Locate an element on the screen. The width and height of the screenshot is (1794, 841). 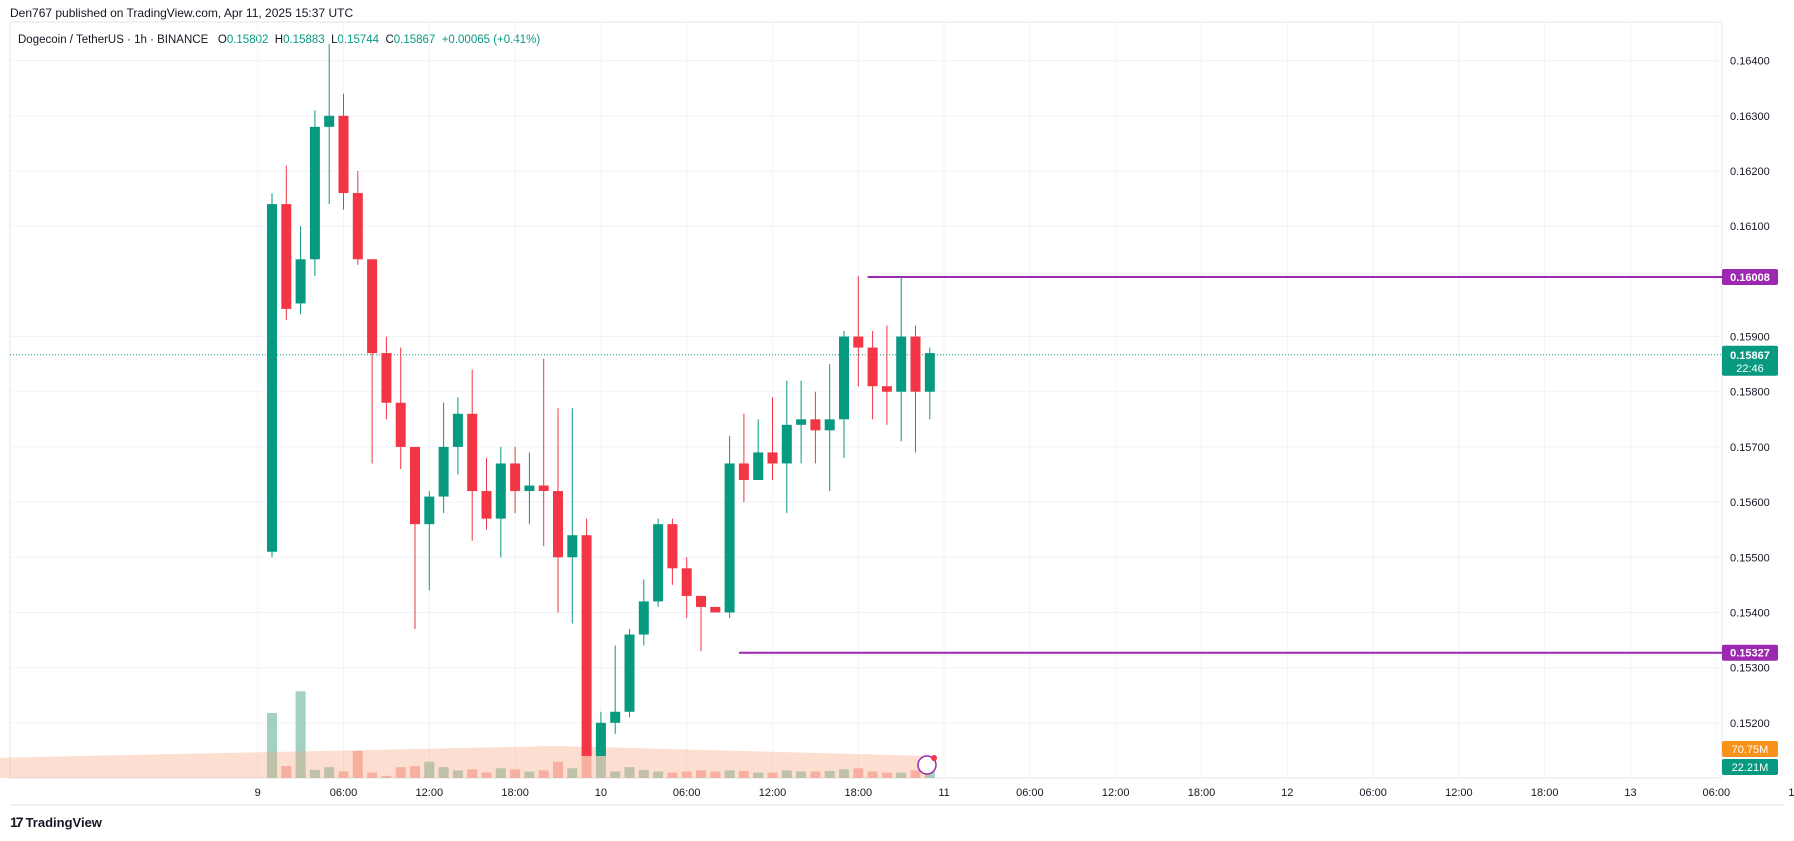
y-tick-label: 0.15500 is located at coordinates (1750, 558).